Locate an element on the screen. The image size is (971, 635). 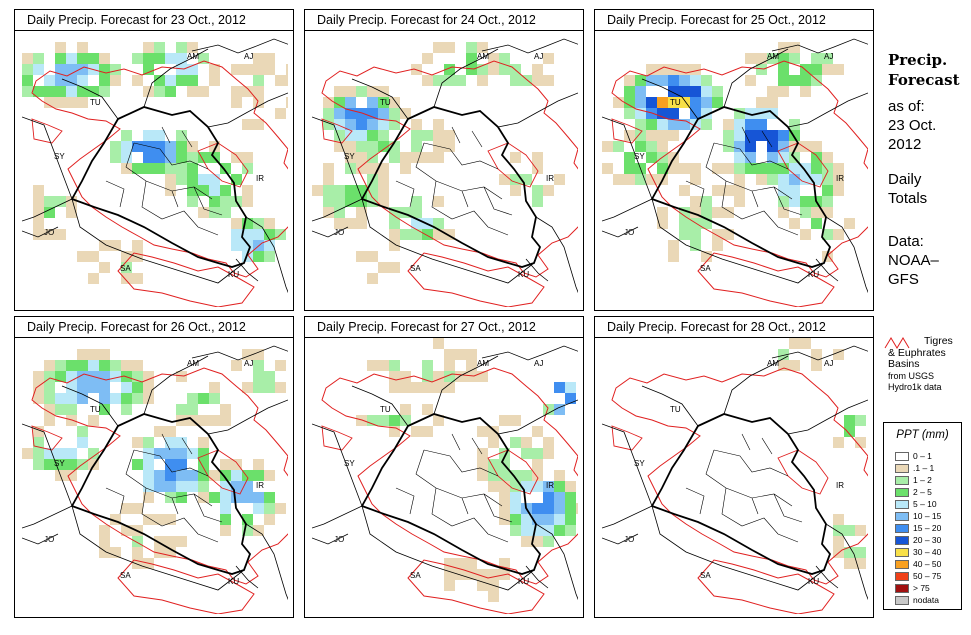
legend-item: 15 – 20 is located at coordinates (918, 528).